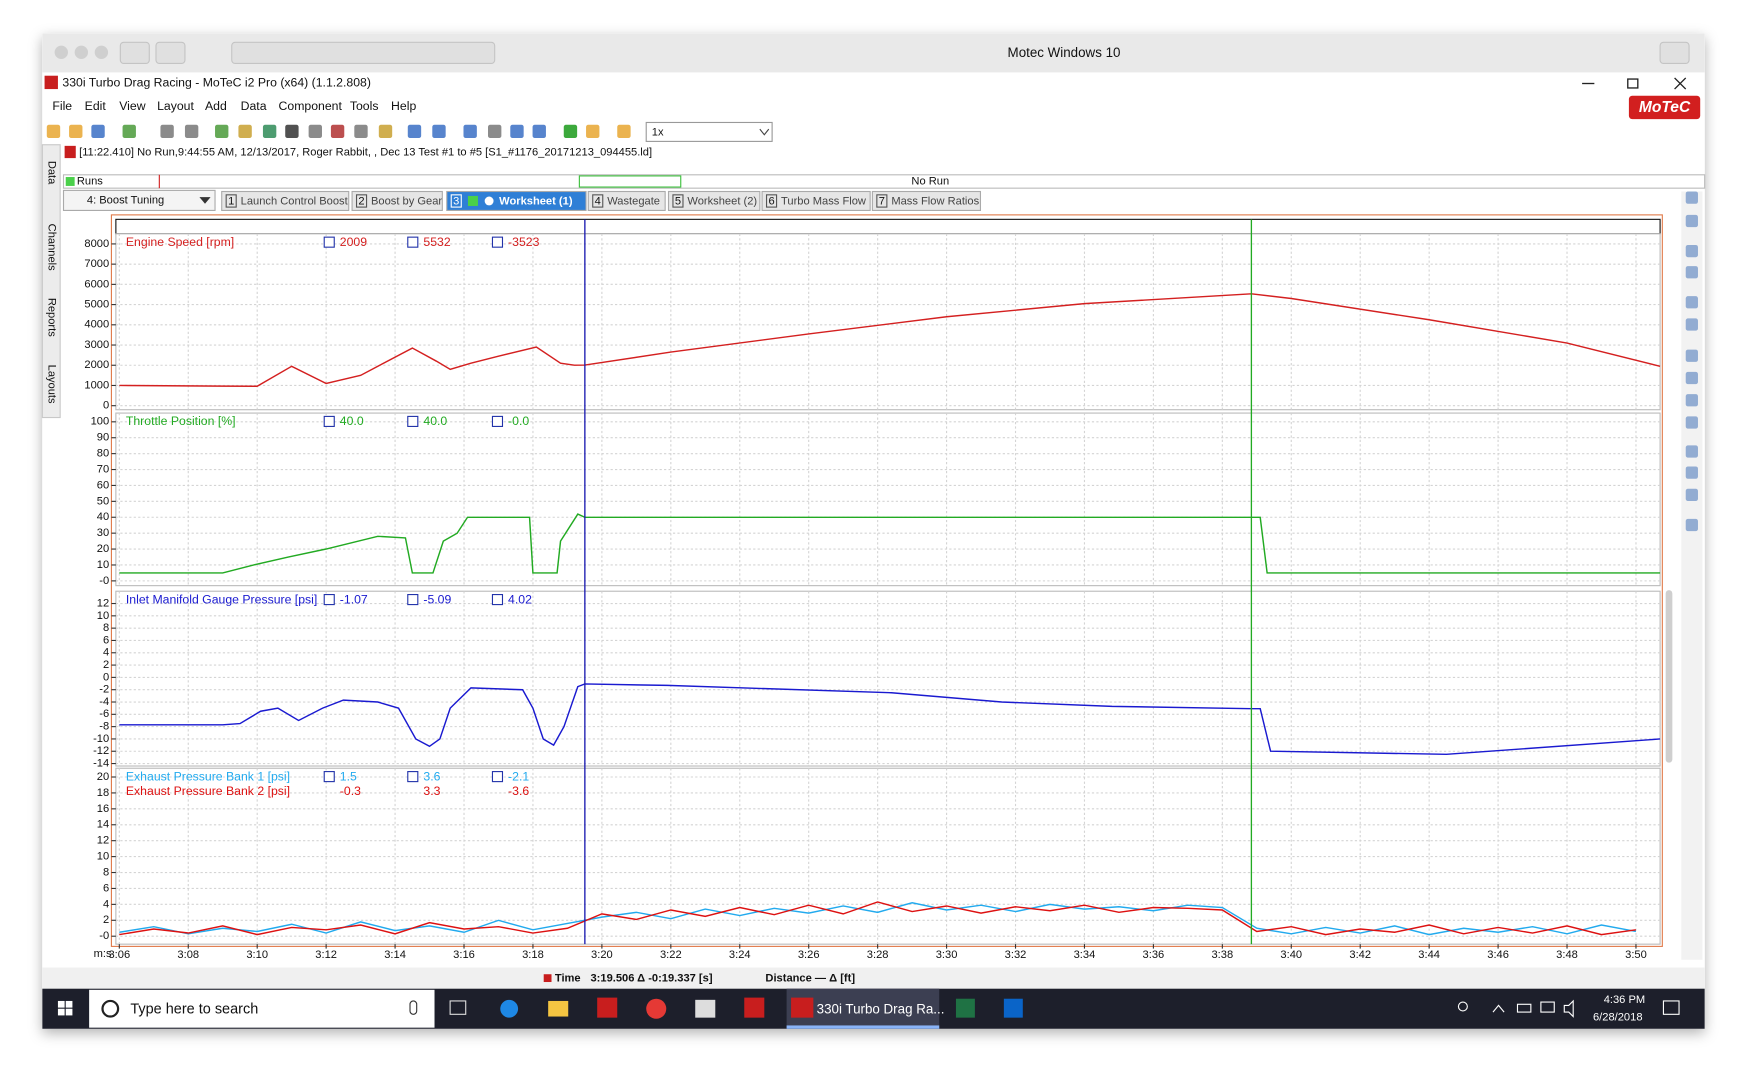  I want to click on menu-item: Data, so click(254, 106).